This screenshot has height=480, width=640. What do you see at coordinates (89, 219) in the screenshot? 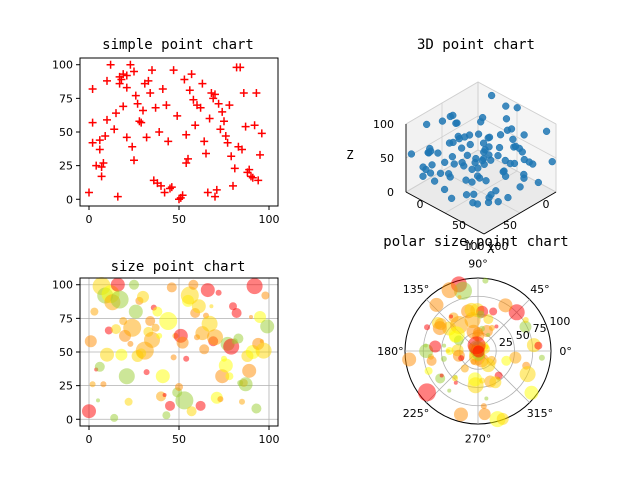
I see `simple-xtick-label: 0` at bounding box center [89, 219].